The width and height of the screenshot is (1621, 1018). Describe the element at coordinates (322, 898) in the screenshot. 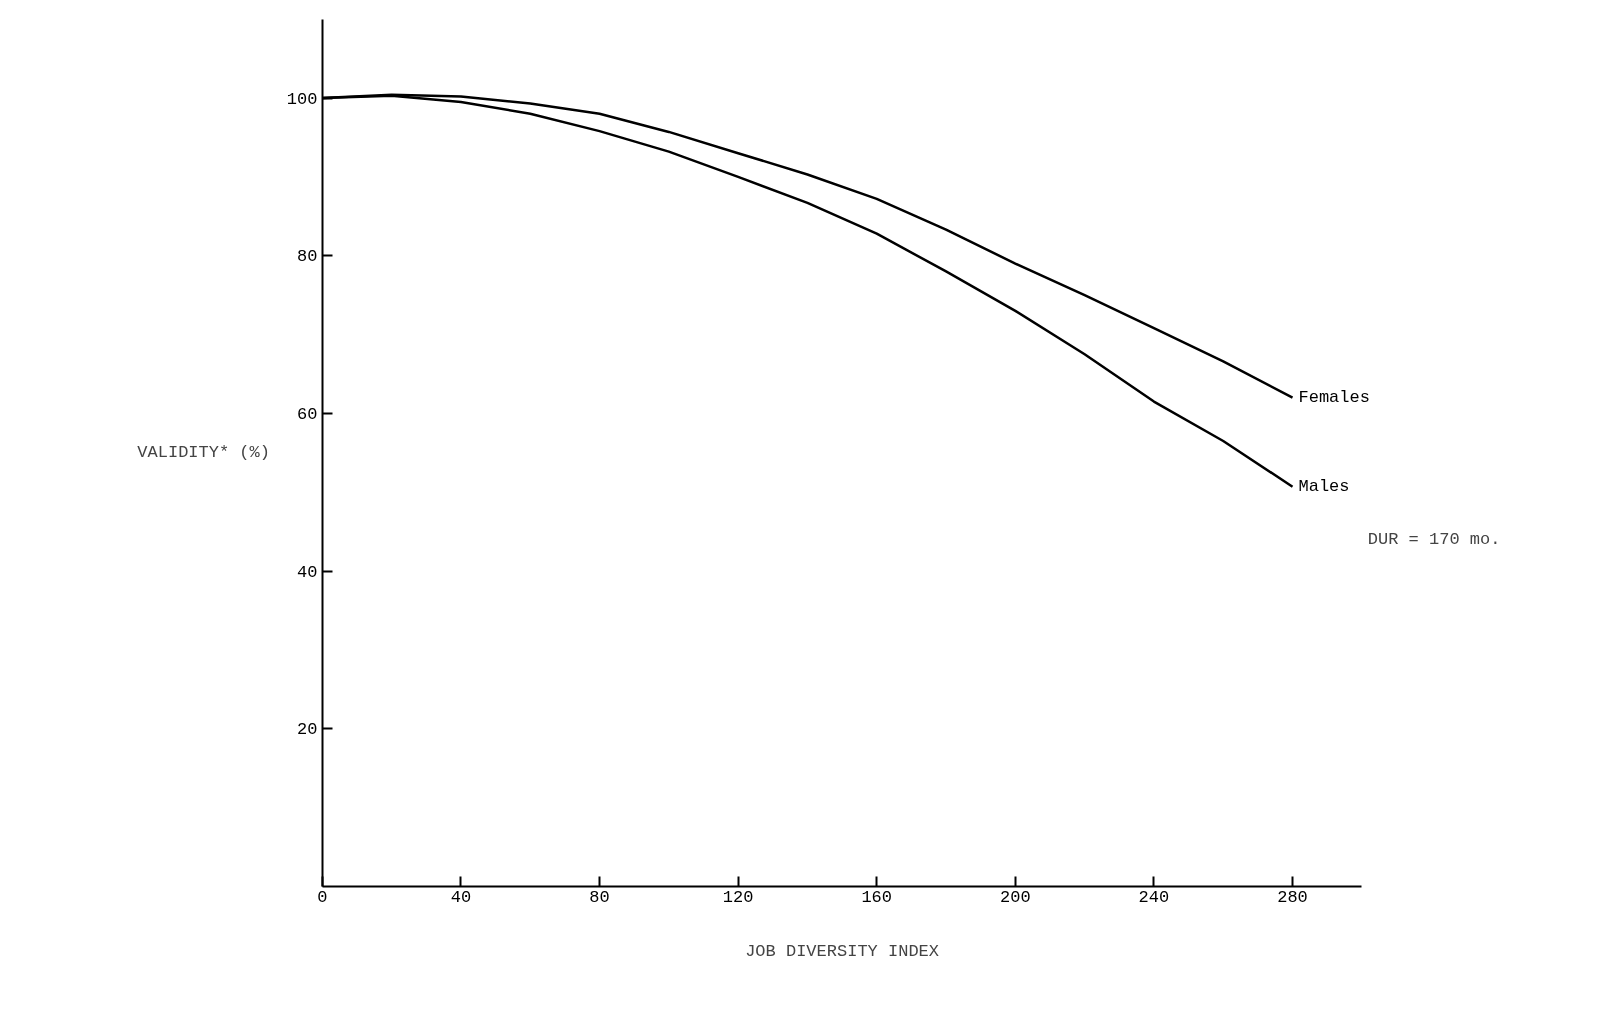

I see `x-tick-label: 0` at that location.